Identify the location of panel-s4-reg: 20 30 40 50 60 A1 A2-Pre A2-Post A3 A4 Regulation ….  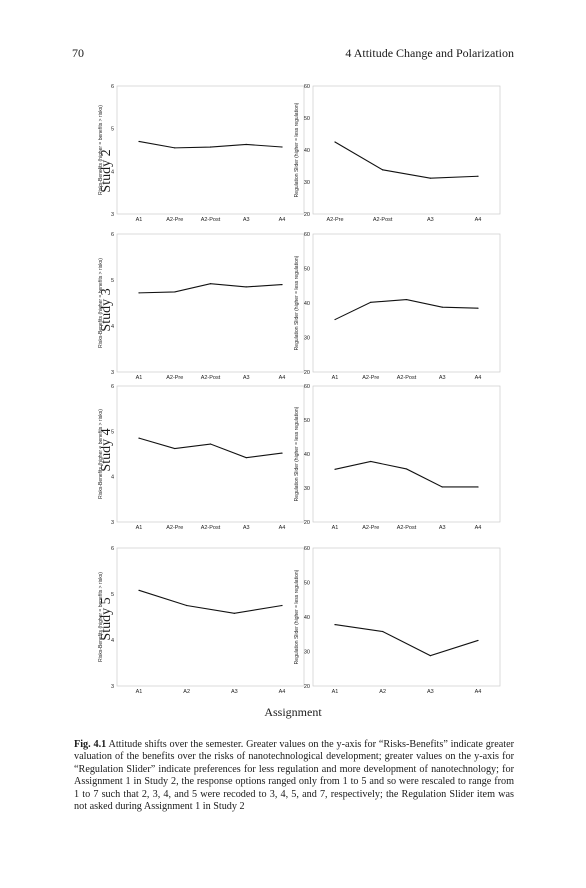
(397, 457).